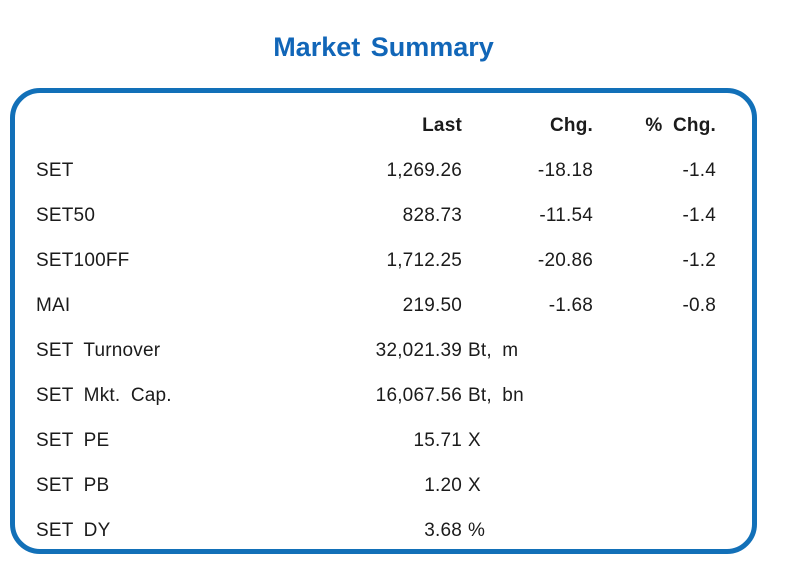  I want to click on chg-value: -20.86, so click(565, 260).